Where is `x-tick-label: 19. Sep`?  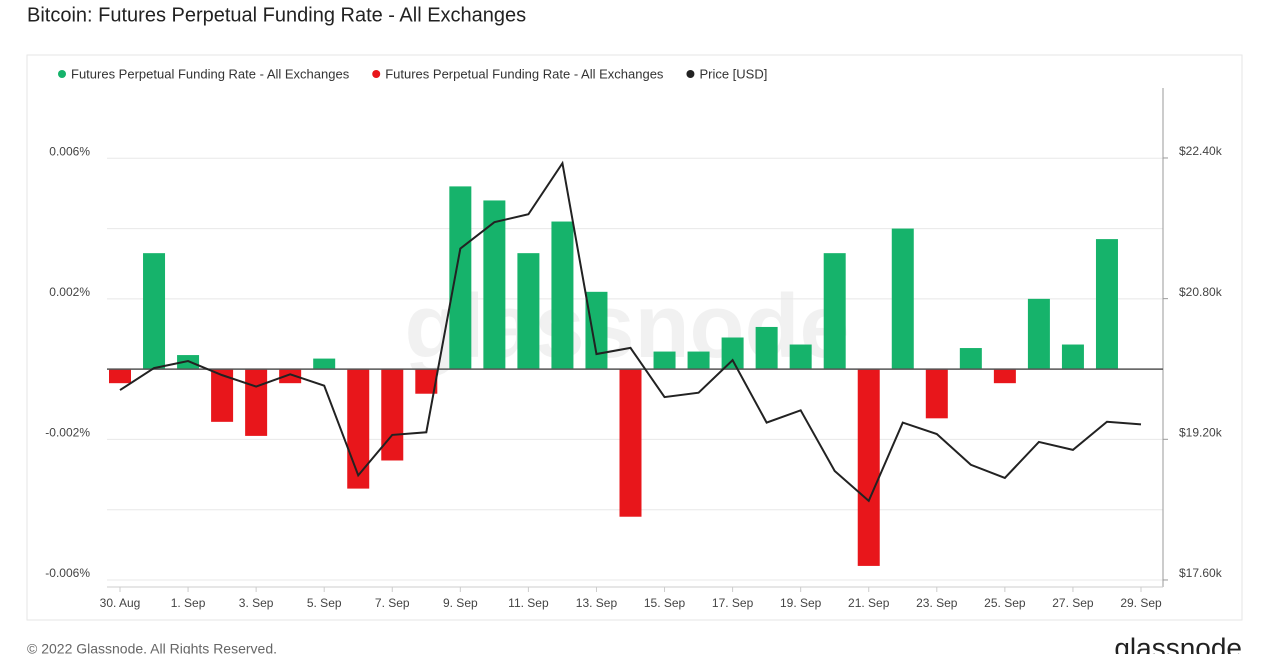 x-tick-label: 19. Sep is located at coordinates (801, 603).